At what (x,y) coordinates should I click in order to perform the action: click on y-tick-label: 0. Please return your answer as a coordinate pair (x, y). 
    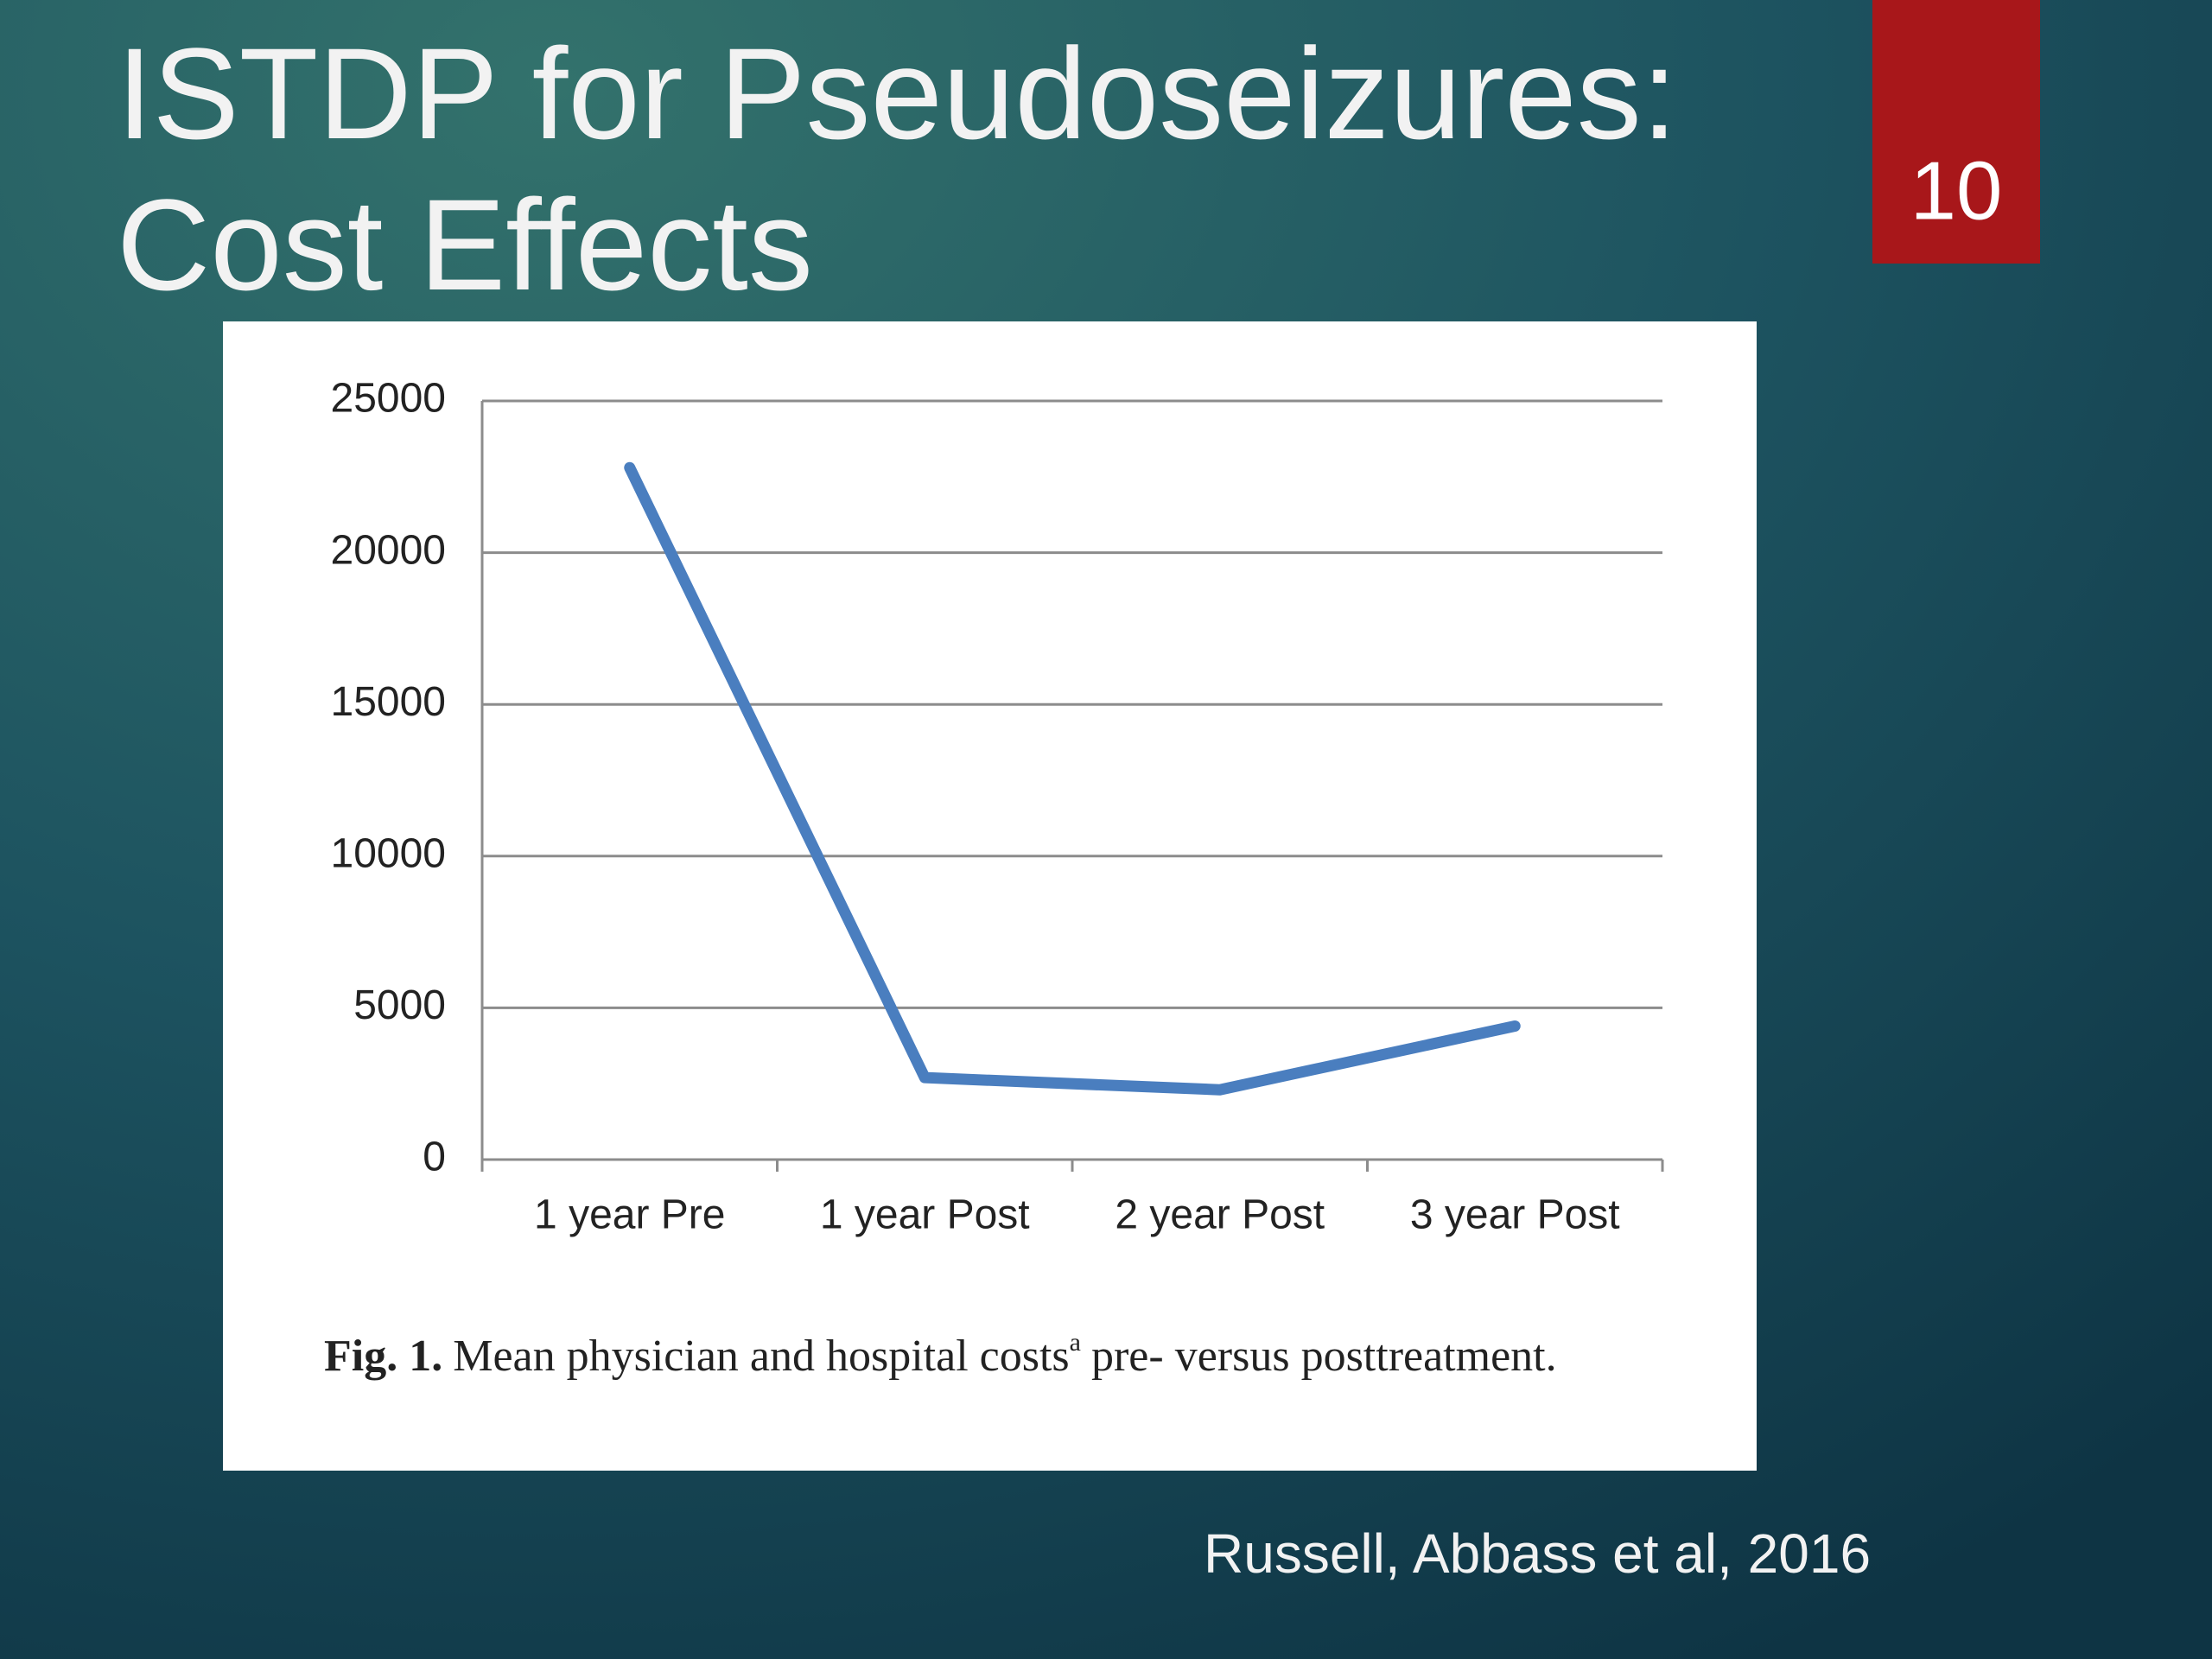
    Looking at the image, I should click on (434, 1157).